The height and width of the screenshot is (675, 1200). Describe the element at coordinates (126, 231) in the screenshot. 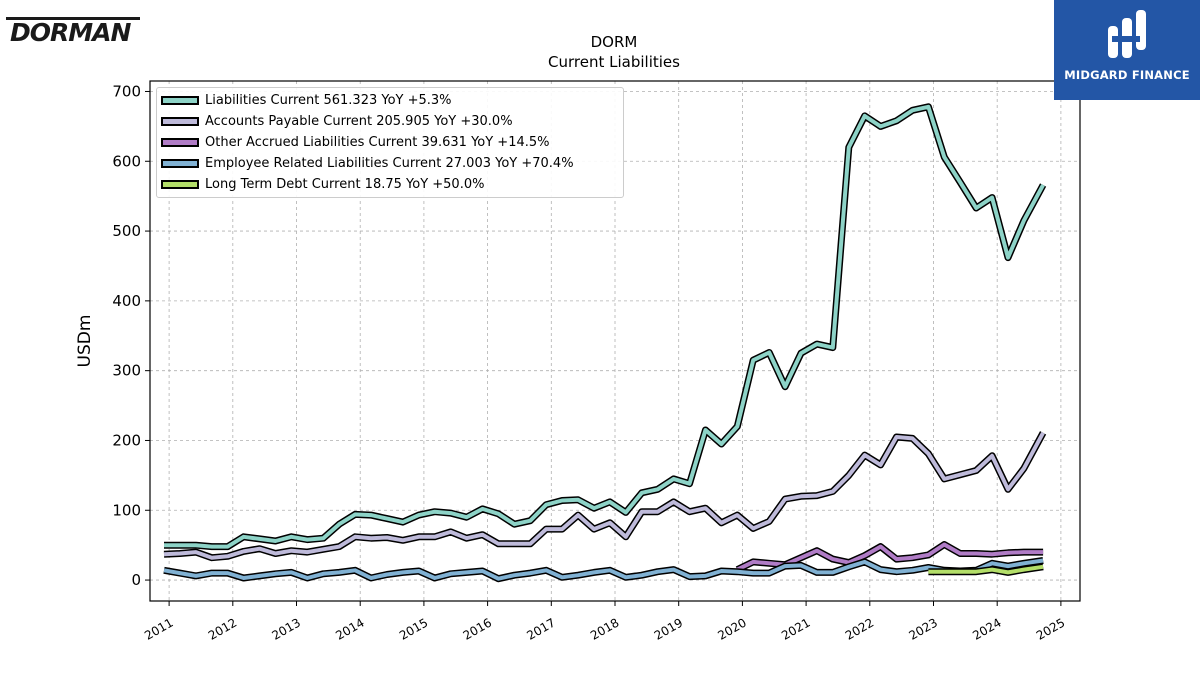

I see `y-tick-label: 500` at that location.